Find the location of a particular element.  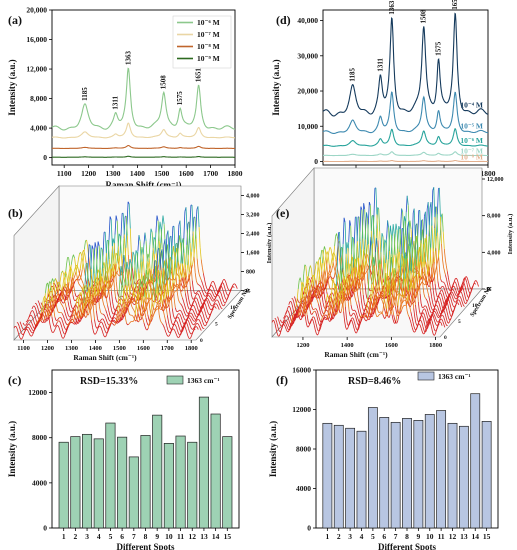

peak-label: 1575 is located at coordinates (180, 98).